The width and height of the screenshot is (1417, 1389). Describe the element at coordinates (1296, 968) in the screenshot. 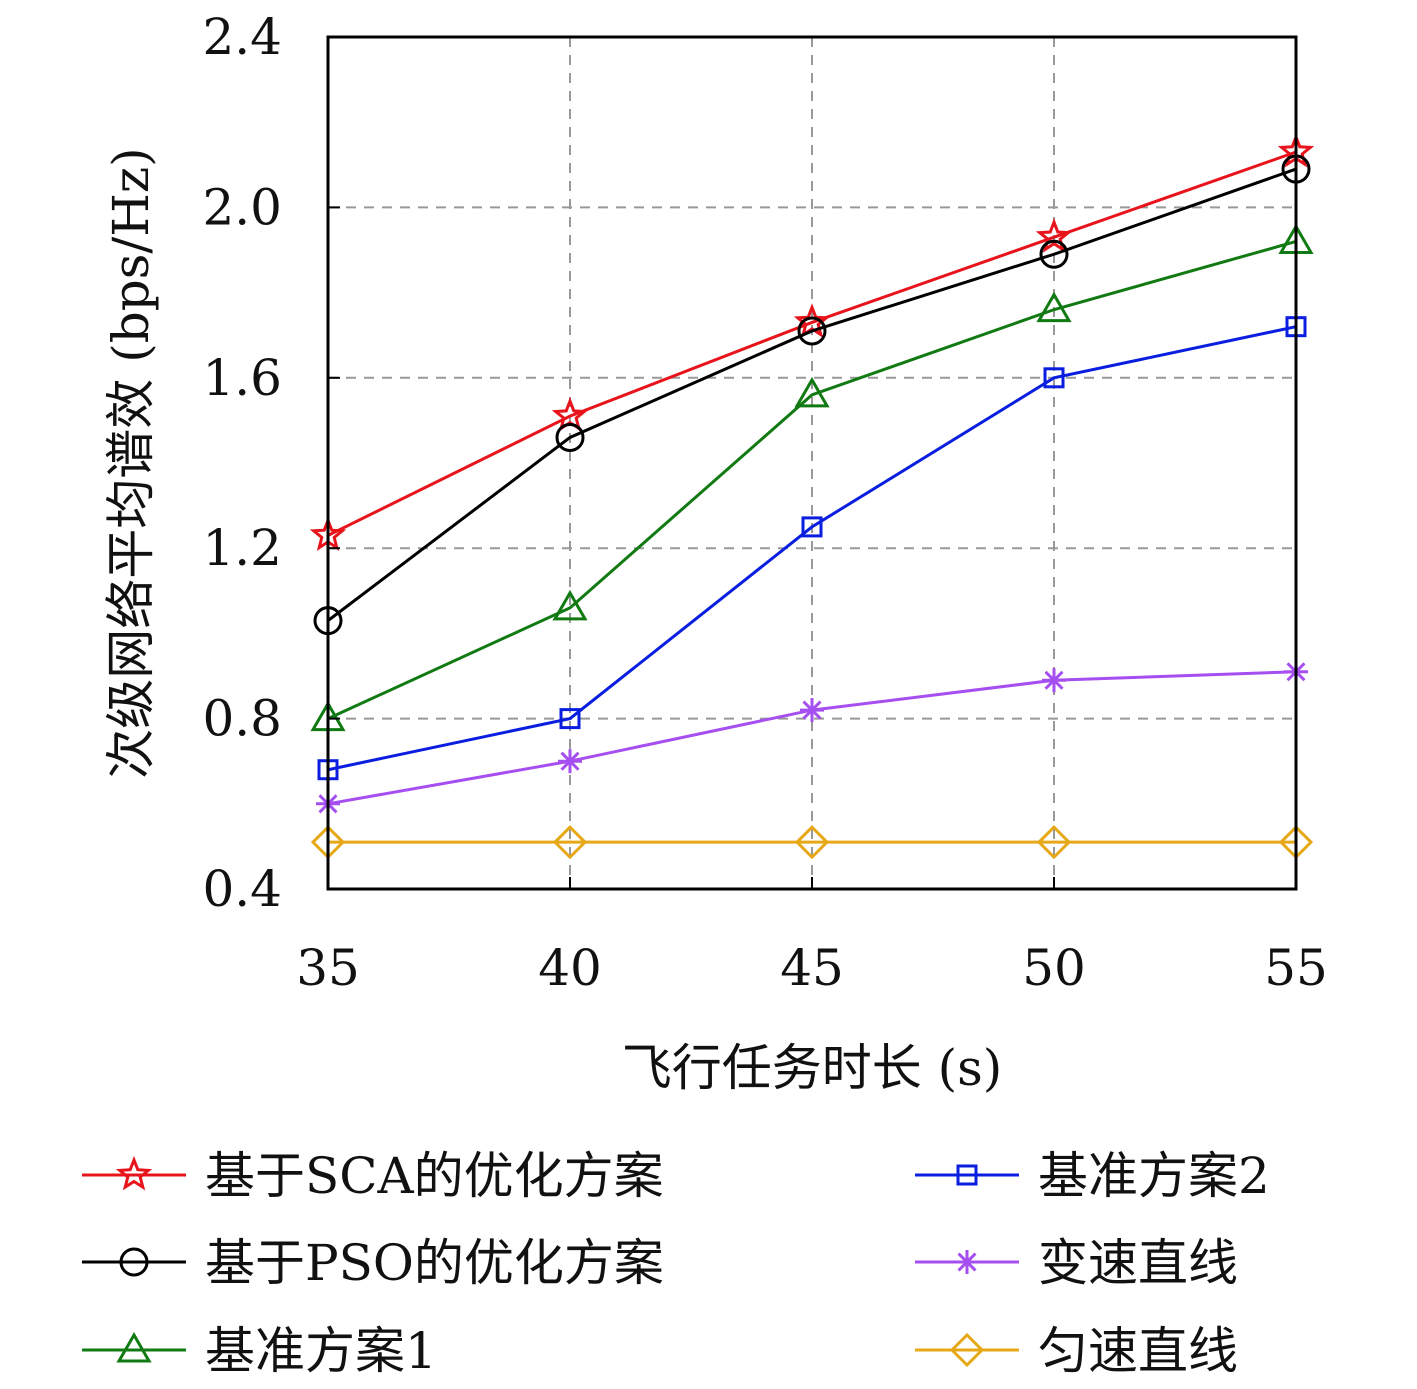

I see `x-tick-label: 55` at that location.